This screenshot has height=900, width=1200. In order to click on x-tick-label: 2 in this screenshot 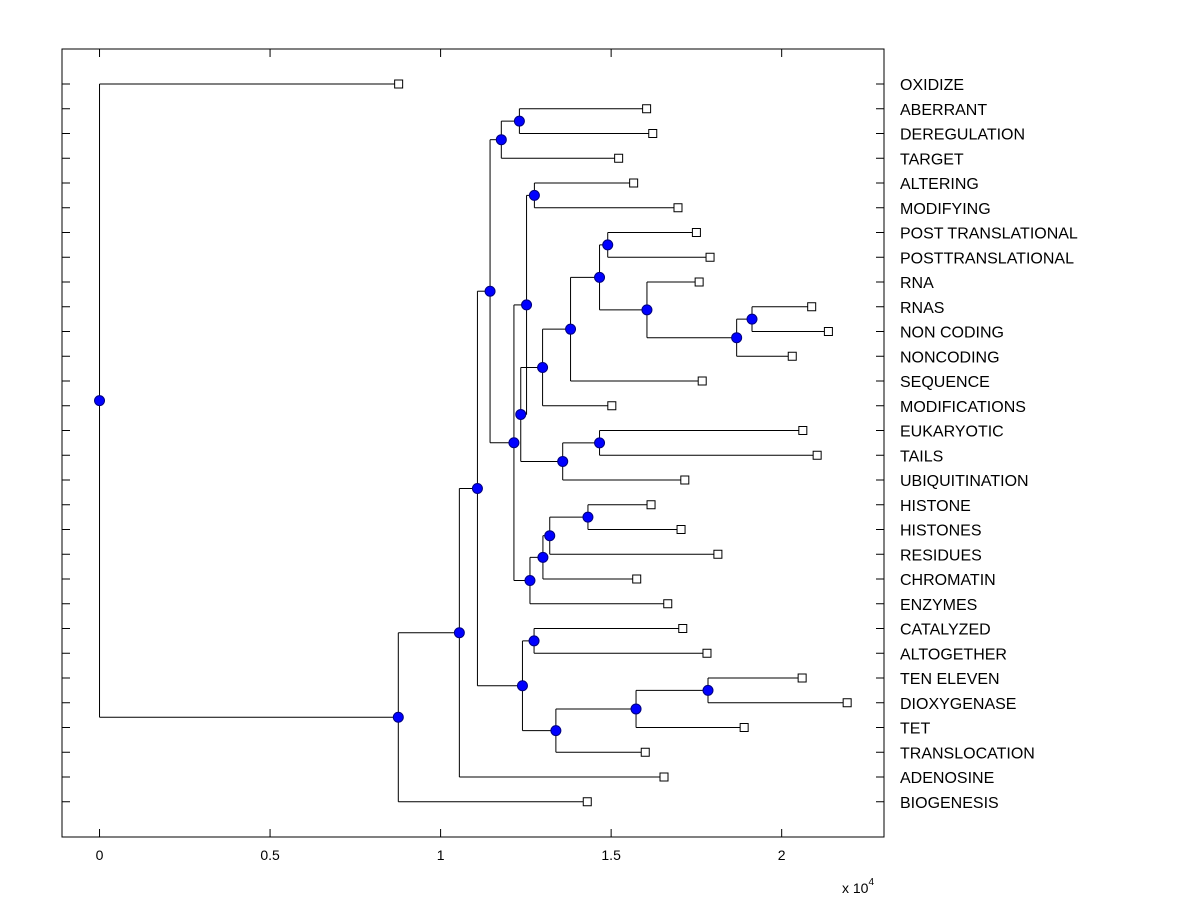, I will do `click(782, 855)`.